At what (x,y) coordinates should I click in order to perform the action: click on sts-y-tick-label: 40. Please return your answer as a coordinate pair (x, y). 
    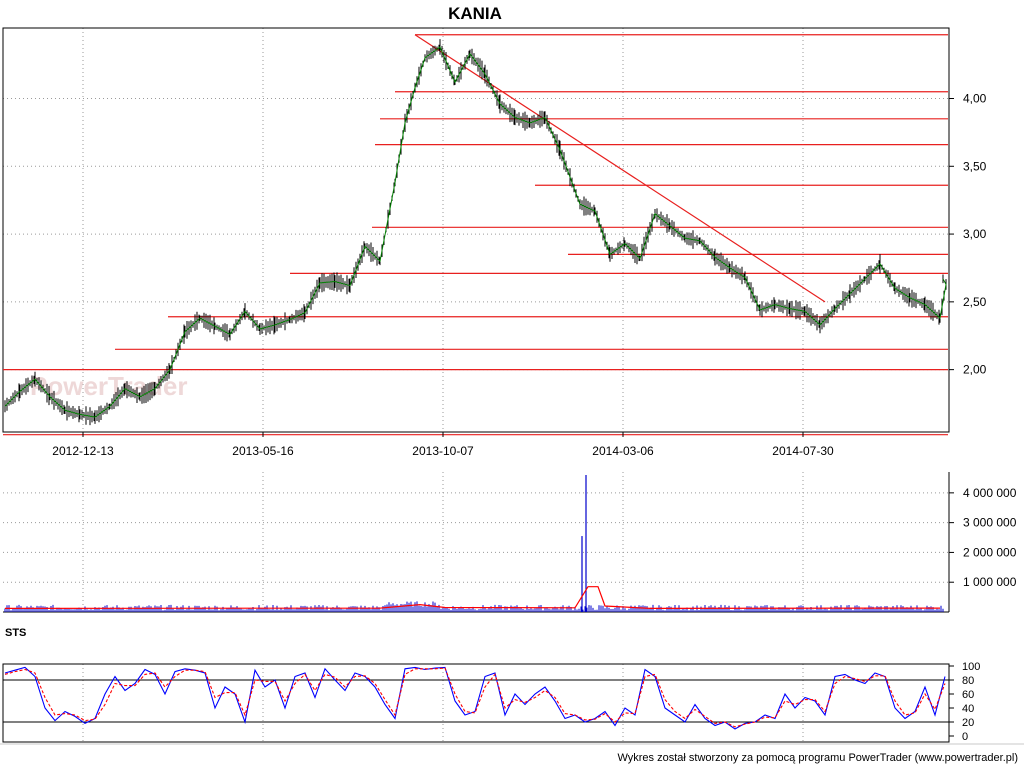
    Looking at the image, I should click on (968, 709).